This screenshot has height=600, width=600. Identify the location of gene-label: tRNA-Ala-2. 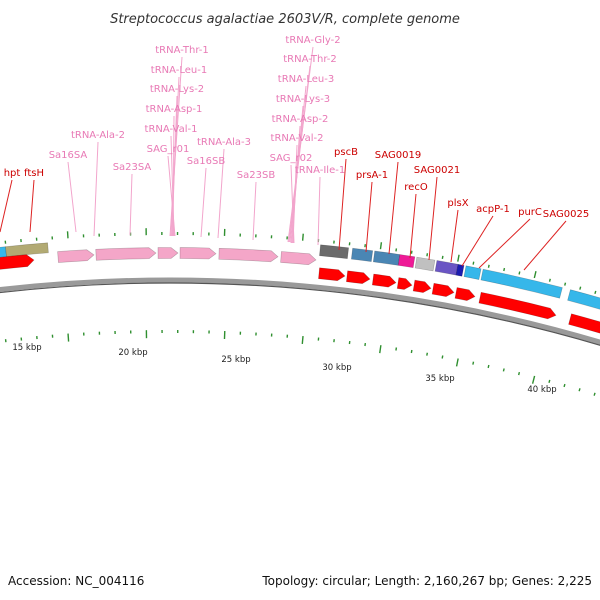
(98, 135).